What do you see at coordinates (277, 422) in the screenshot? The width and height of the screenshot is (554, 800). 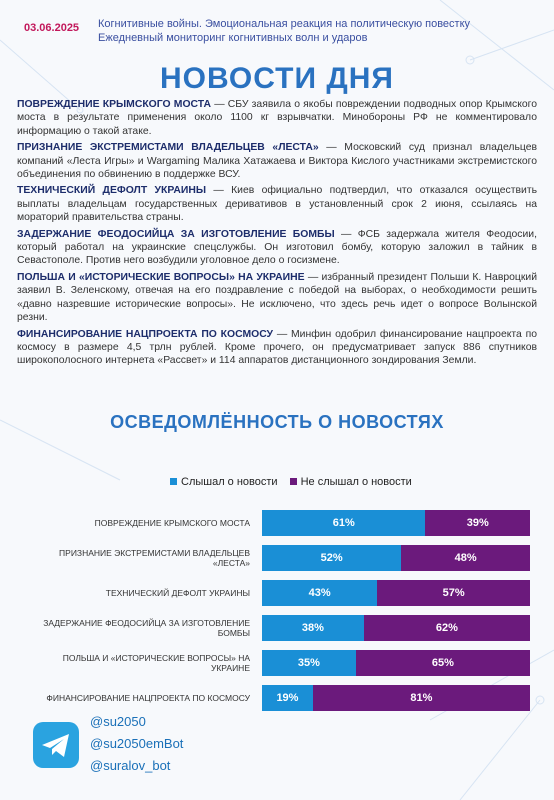 I see `chart-title: ОСВЕДОМЛЁННОСТЬ О НОВОСТЯХ` at bounding box center [277, 422].